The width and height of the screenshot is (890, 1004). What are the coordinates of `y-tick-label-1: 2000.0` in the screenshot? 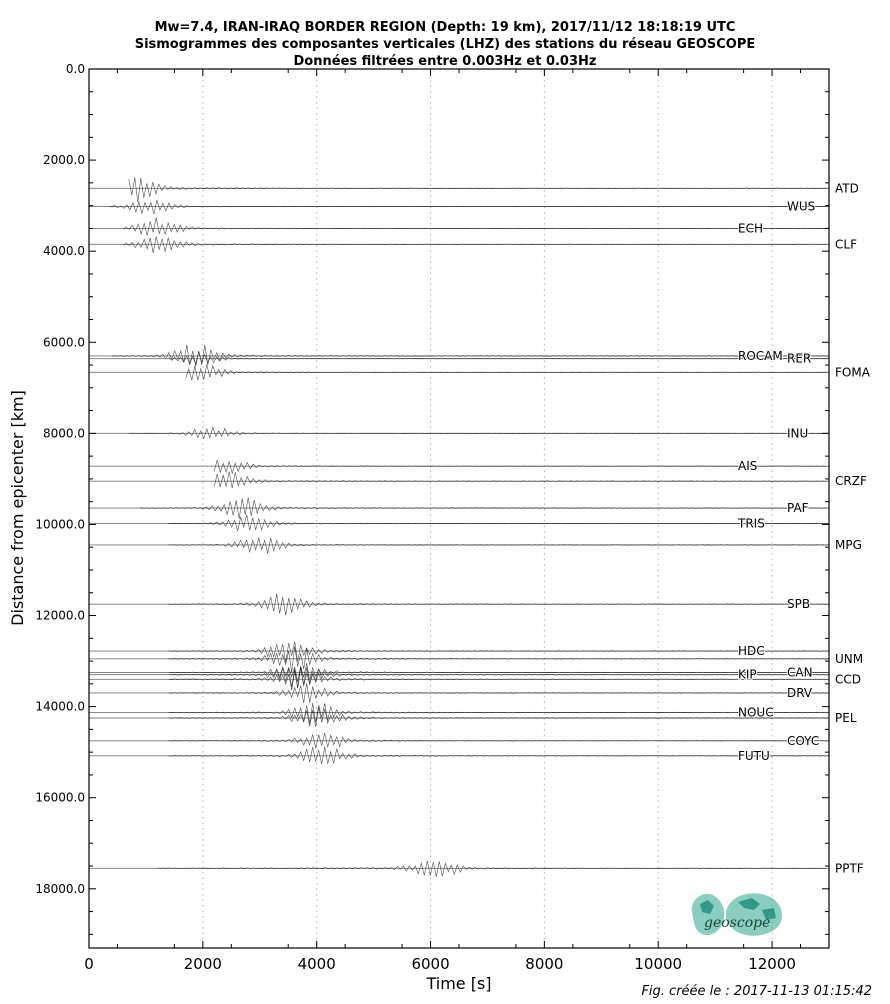 It's located at (64, 160).